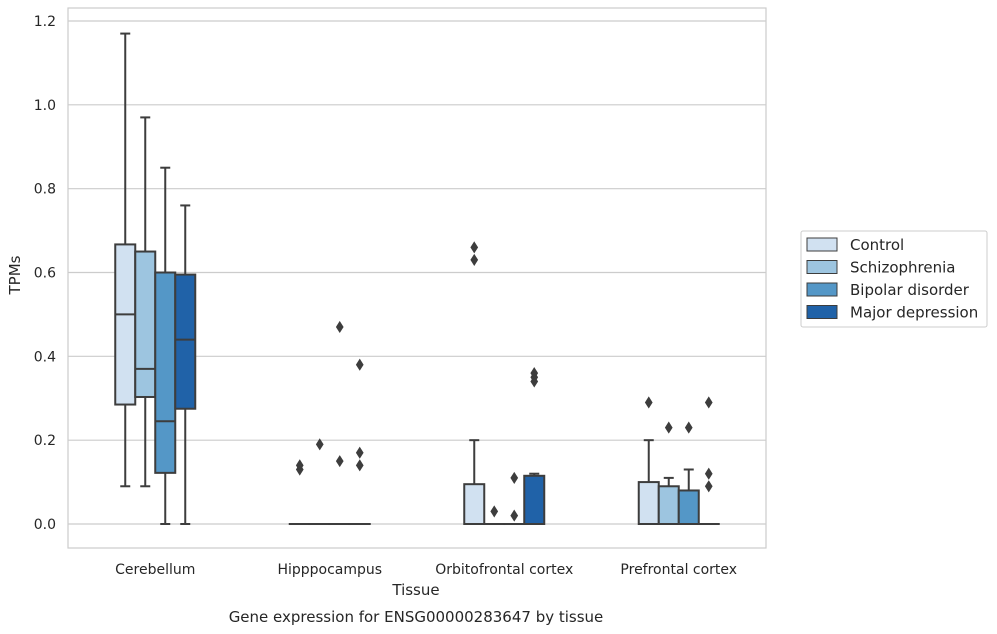 The height and width of the screenshot is (634, 997). What do you see at coordinates (910, 290) in the screenshot?
I see `legend-label: Bipolar disorder` at bounding box center [910, 290].